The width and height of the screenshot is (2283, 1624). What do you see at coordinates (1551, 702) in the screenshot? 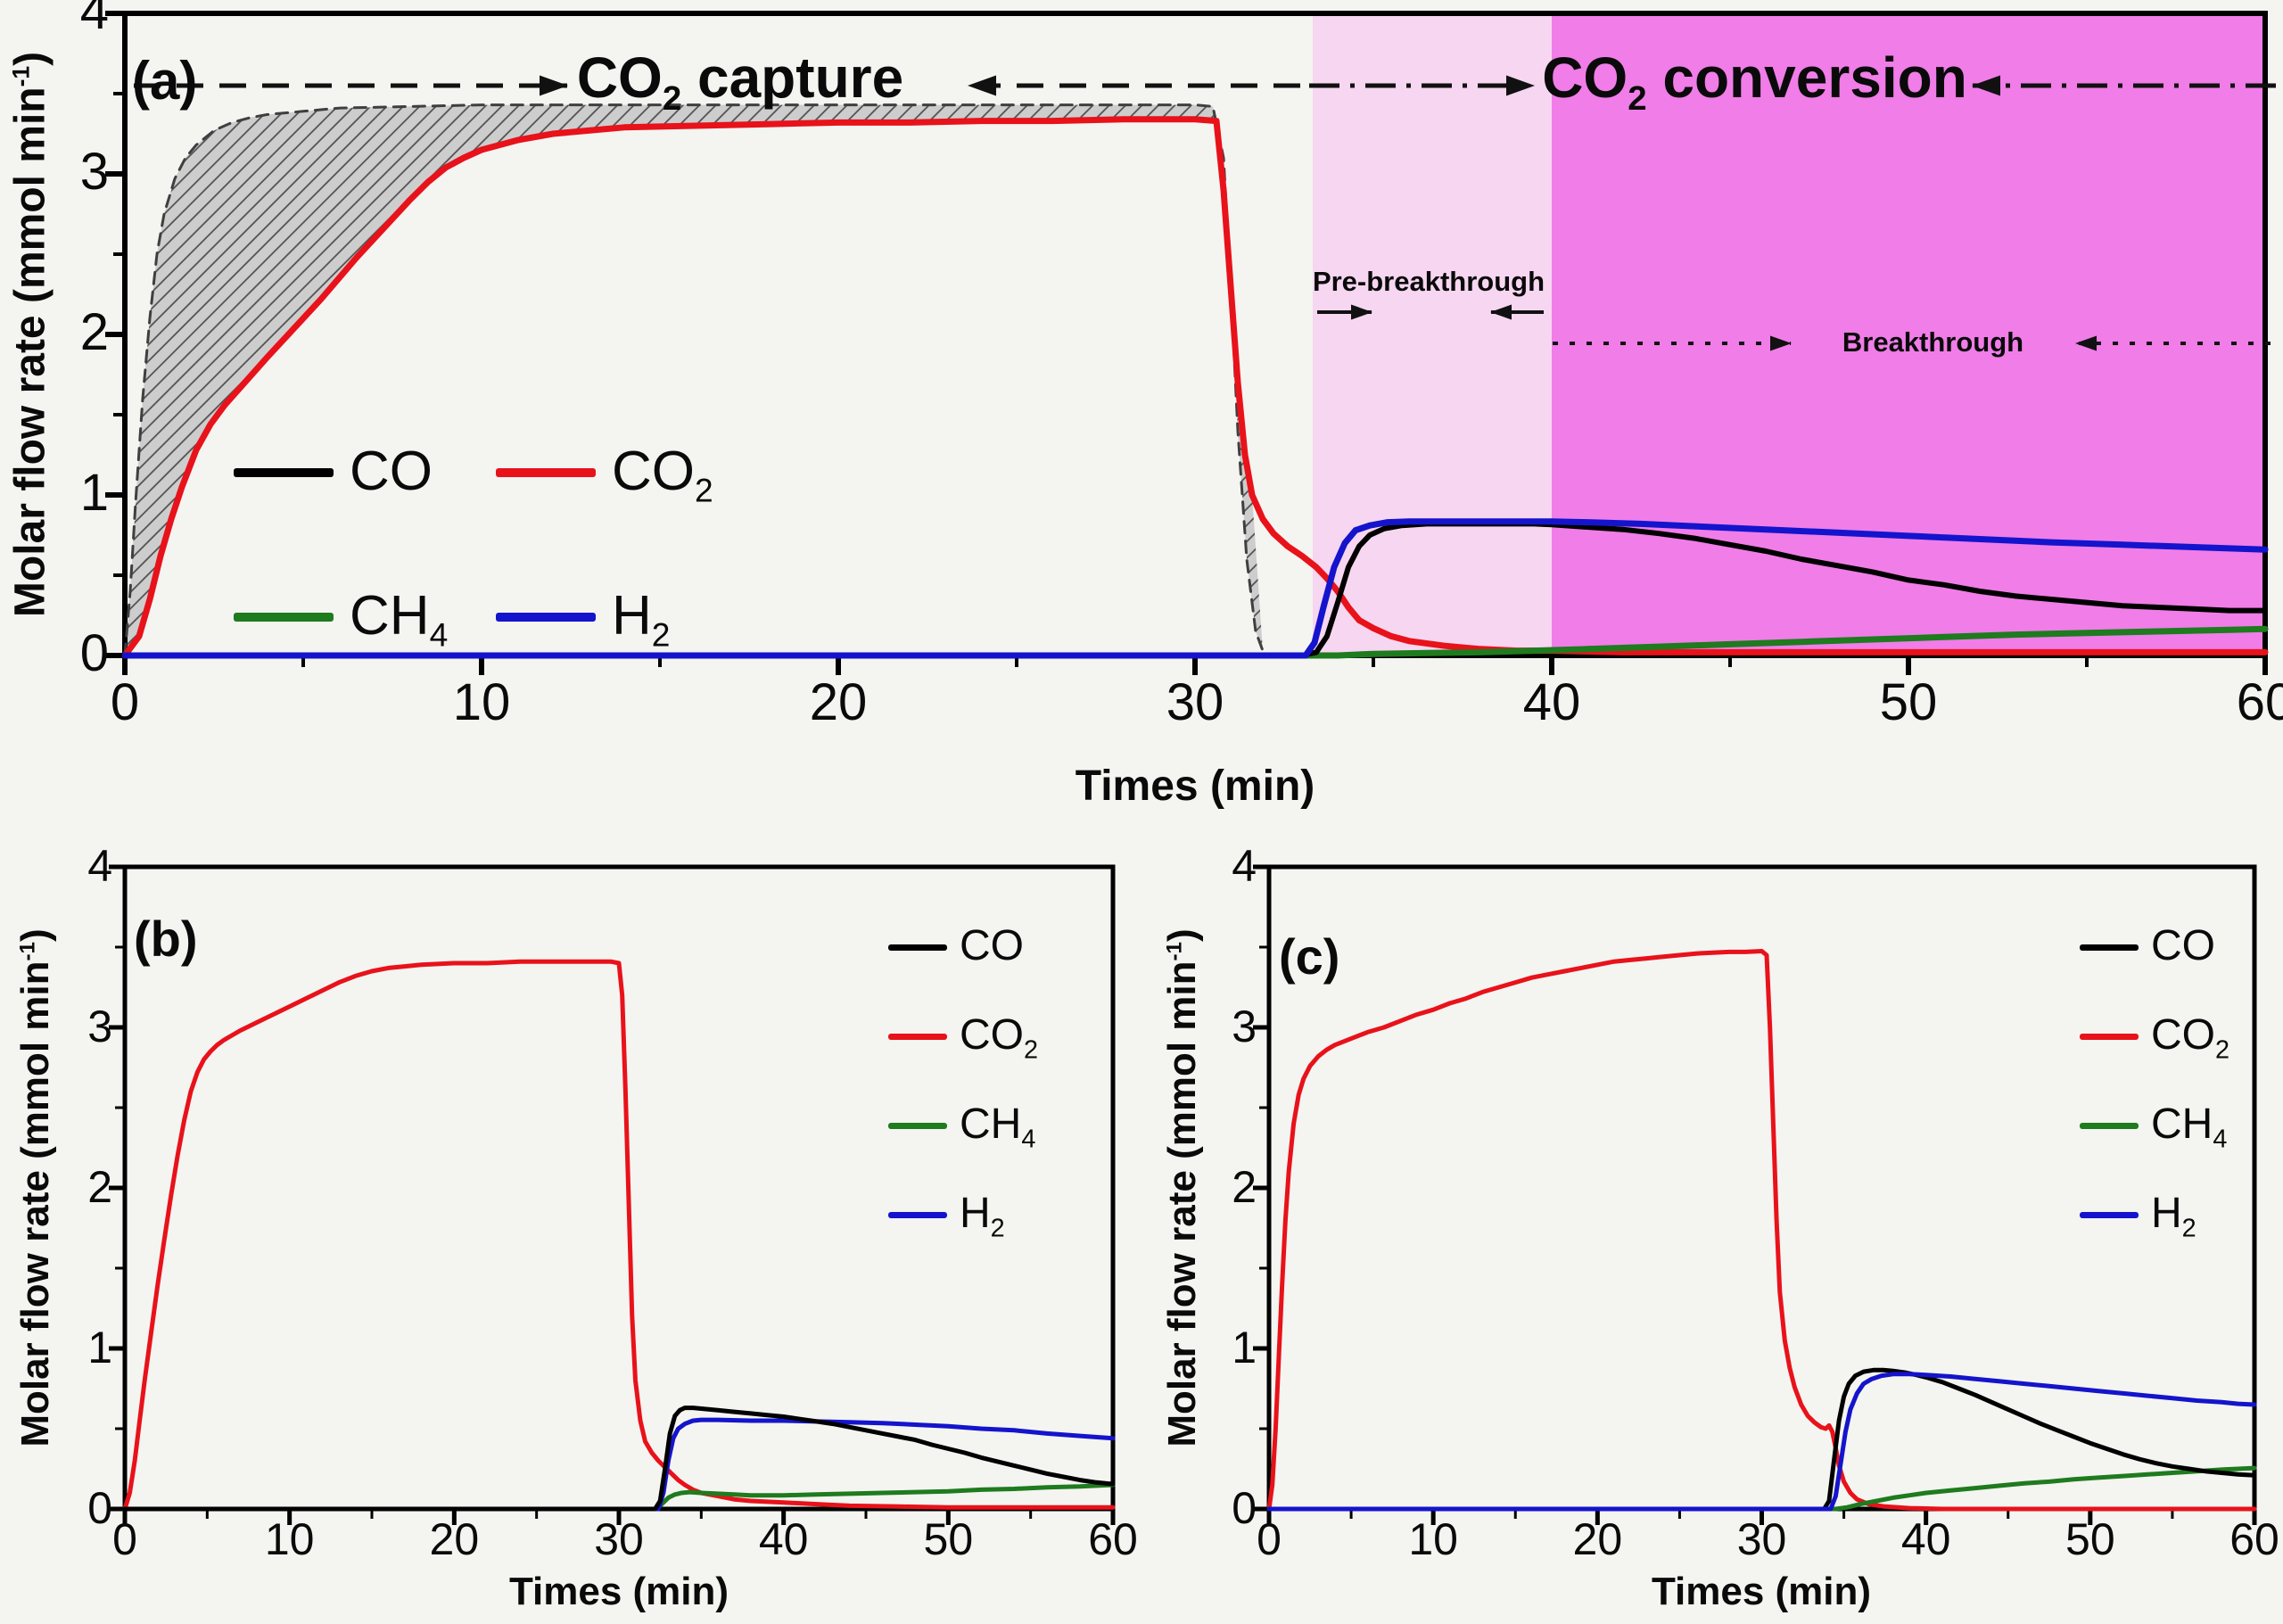
I see `panel-a-x-tick-label-40: 40` at bounding box center [1551, 702].